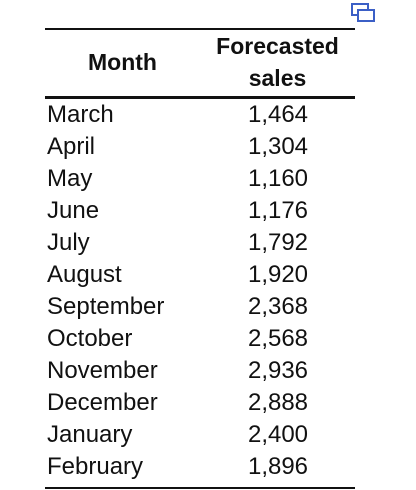 The height and width of the screenshot is (490, 416). What do you see at coordinates (278, 402) in the screenshot?
I see `sales-cell: 2,888` at bounding box center [278, 402].